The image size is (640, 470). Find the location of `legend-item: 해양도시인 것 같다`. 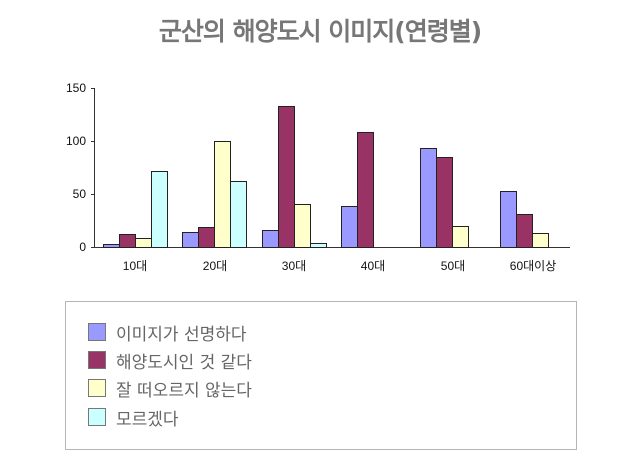

legend-item: 해양도시인 것 같다 is located at coordinates (170, 361).